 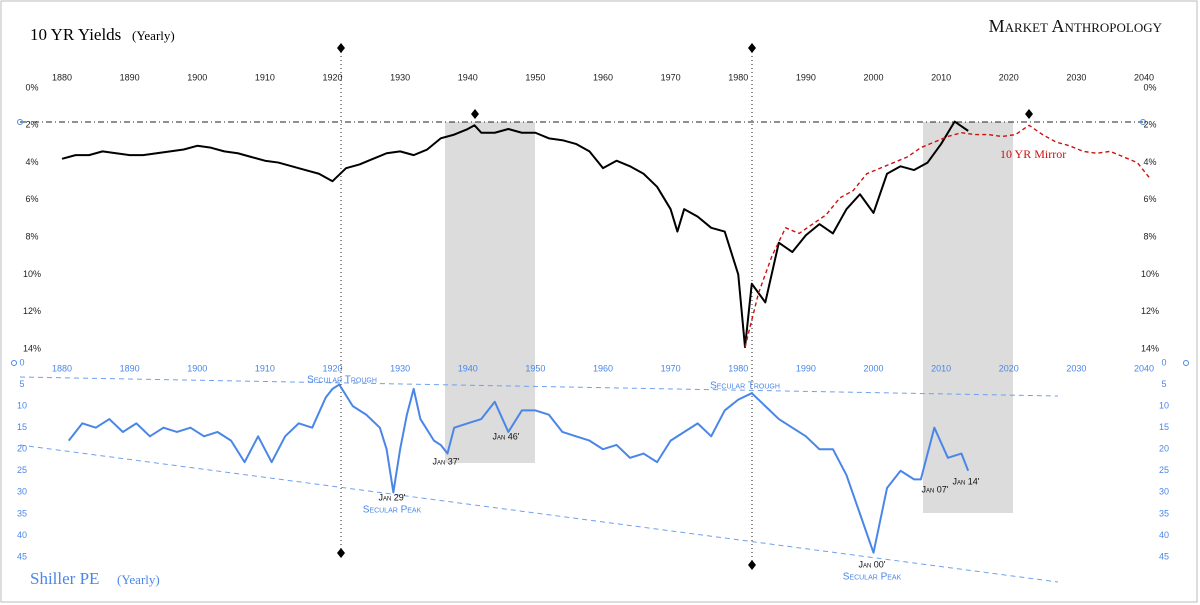 I want to click on series-line, so click(x=948, y=236).